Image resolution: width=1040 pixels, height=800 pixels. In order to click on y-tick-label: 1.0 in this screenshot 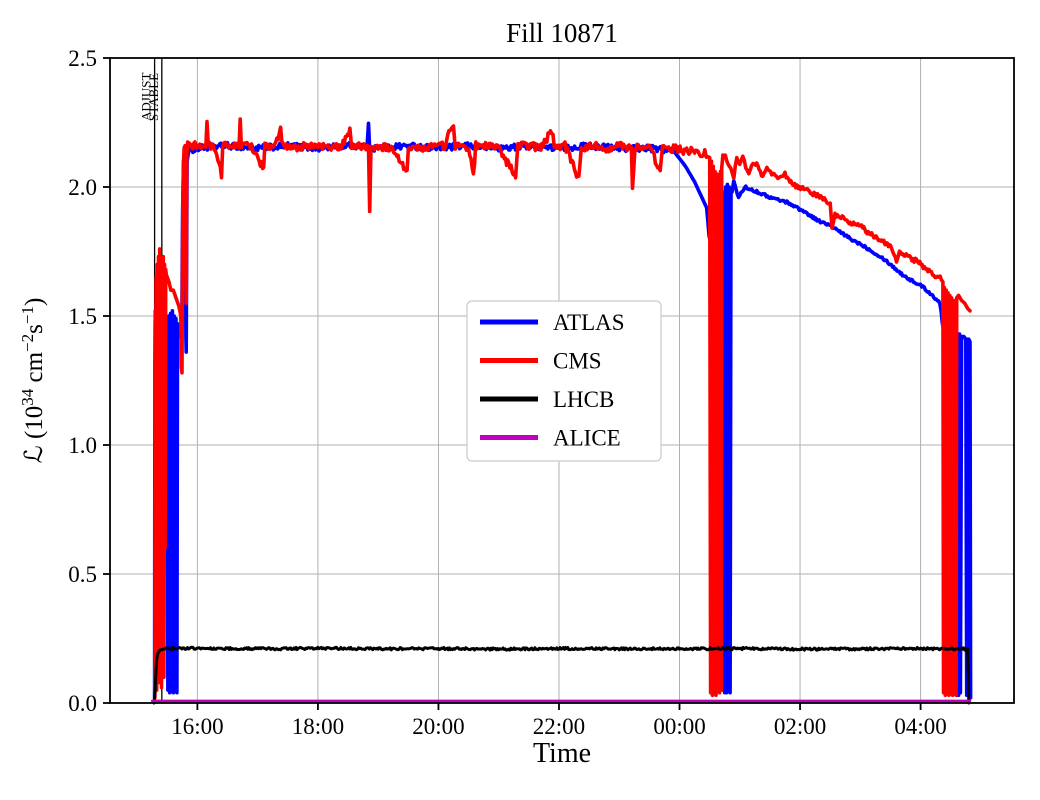, I will do `click(82, 445)`.